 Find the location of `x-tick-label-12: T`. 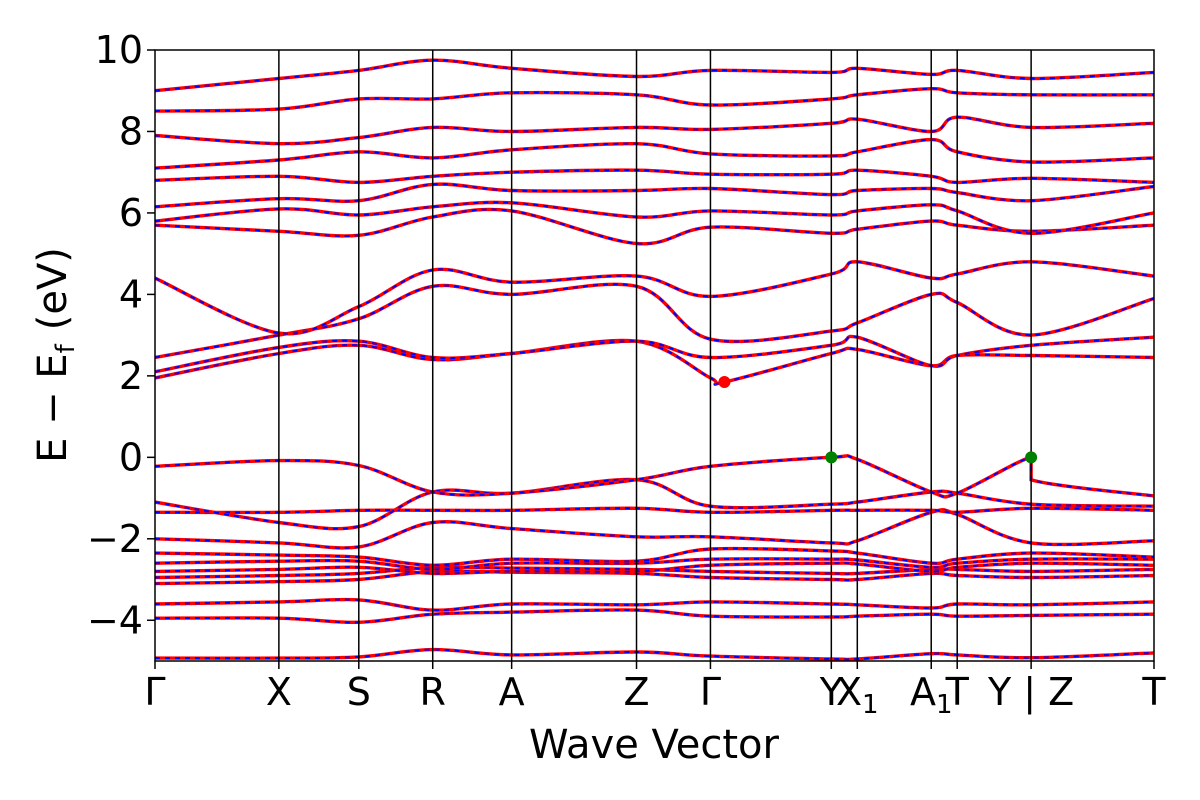

x-tick-label-12: T is located at coordinates (1153, 692).